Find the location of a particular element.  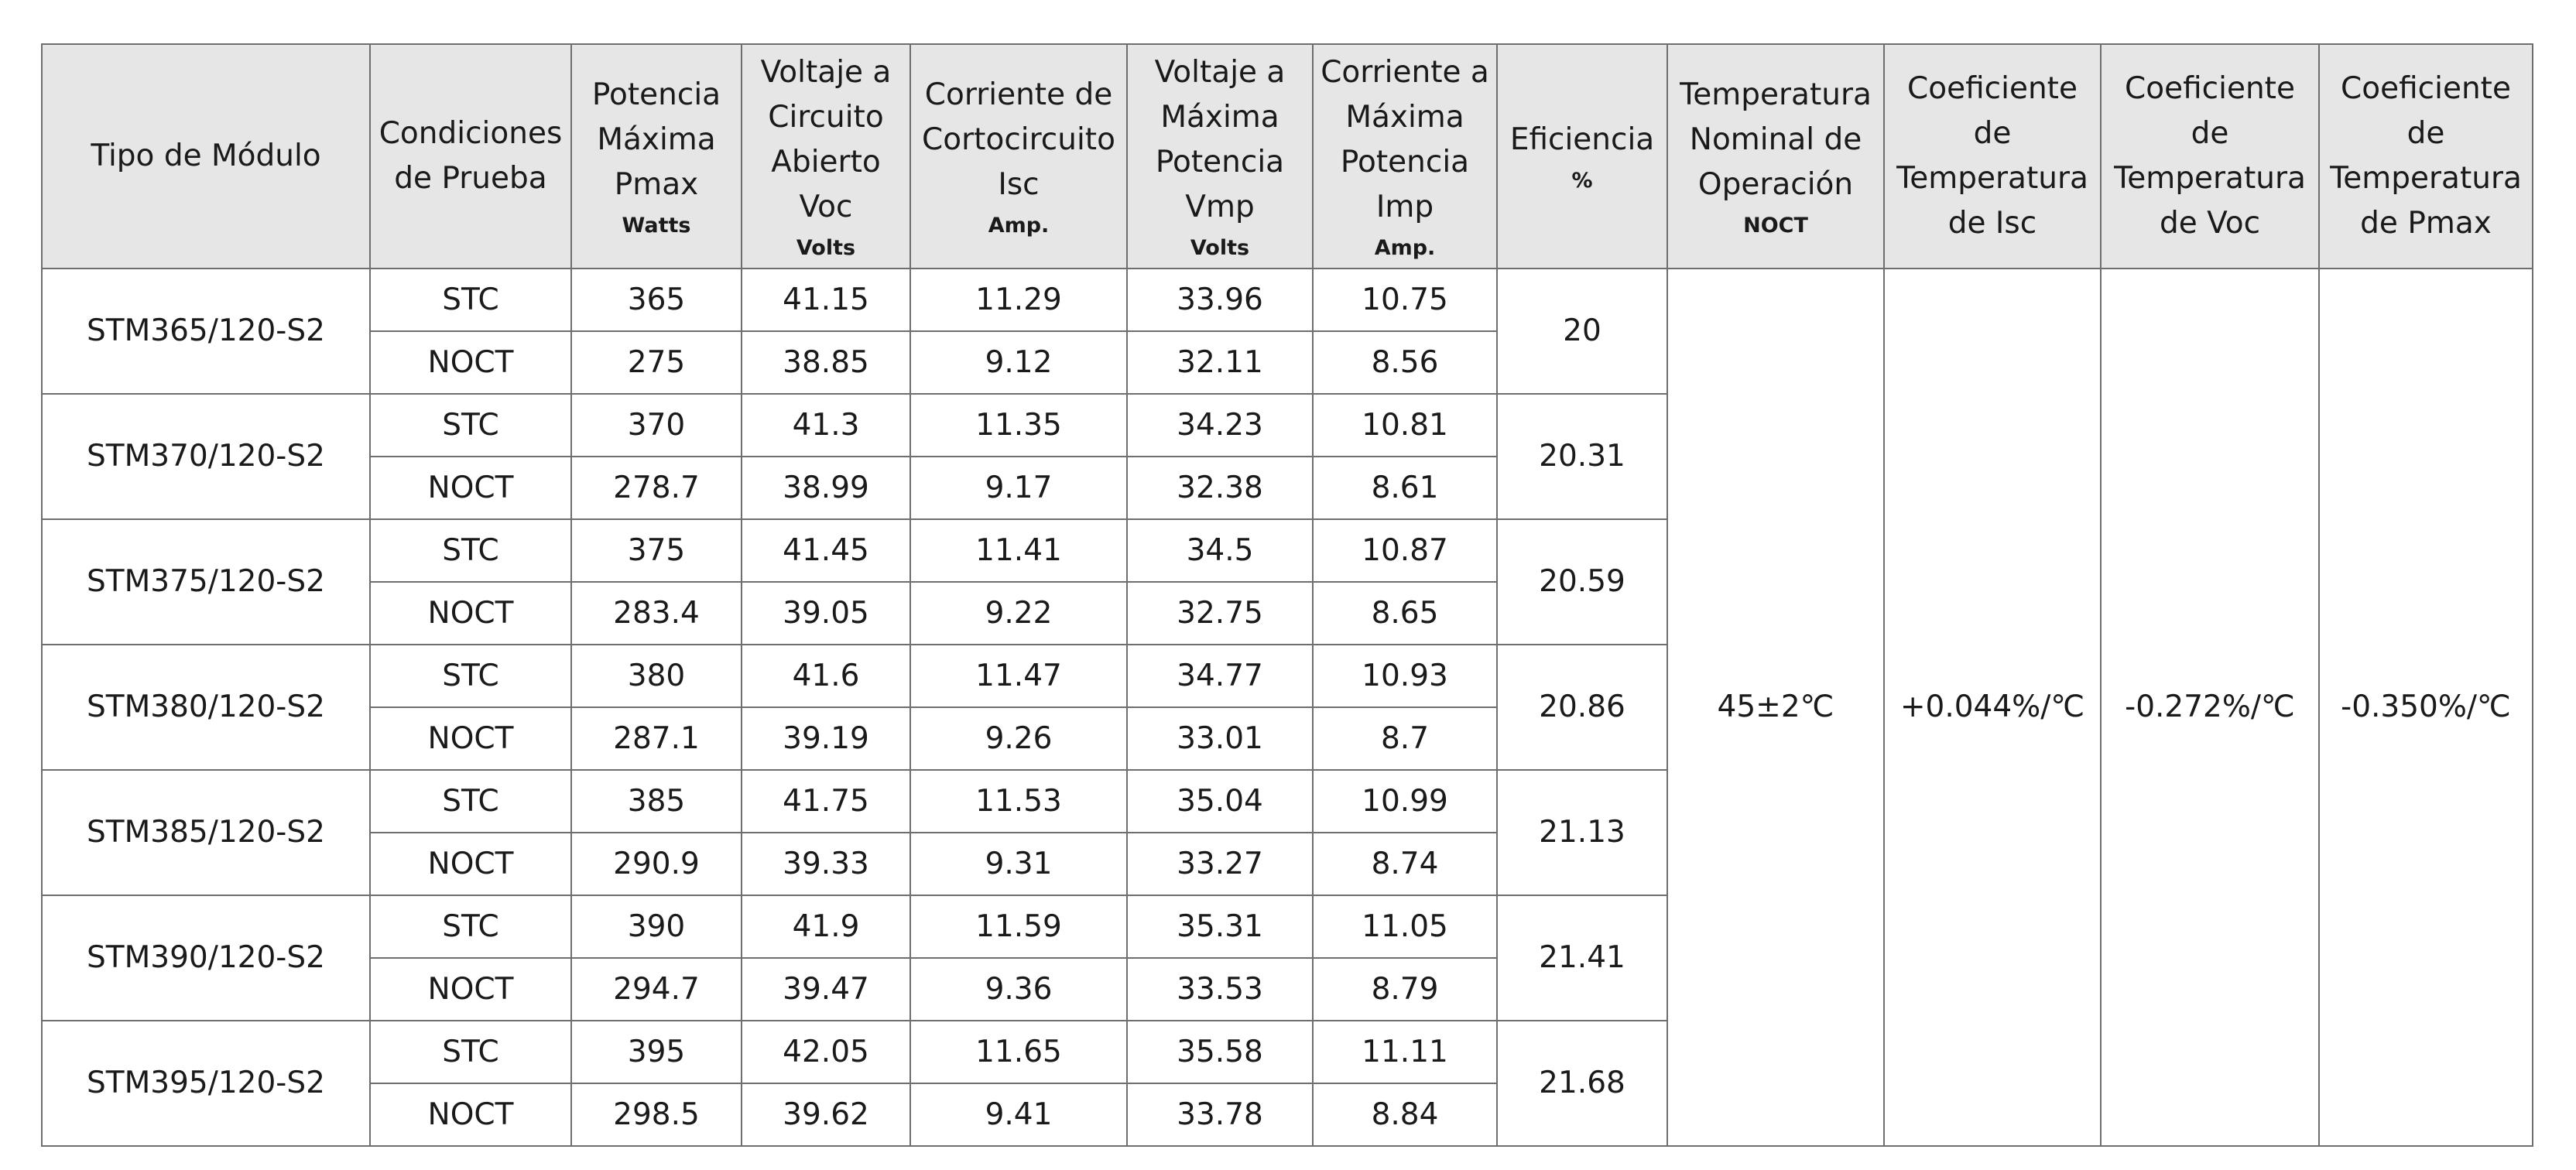

imp-cell: 10.81 is located at coordinates (1405, 425).